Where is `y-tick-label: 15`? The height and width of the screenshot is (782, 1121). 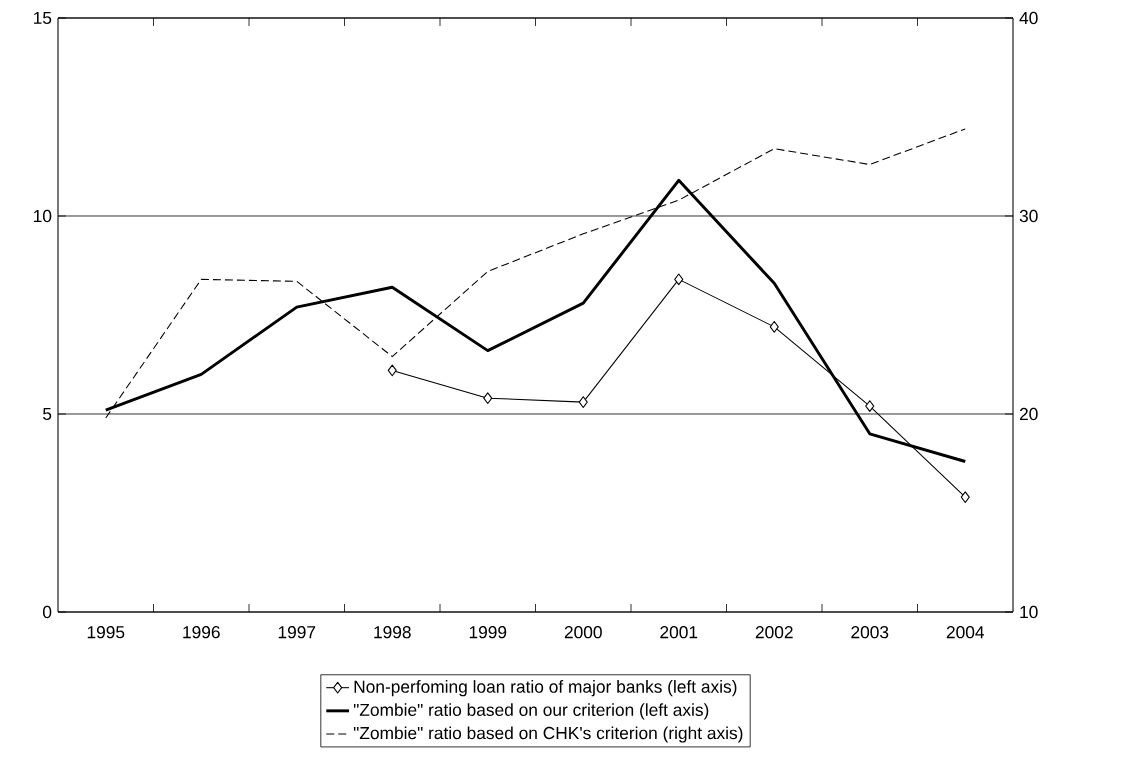 y-tick-label: 15 is located at coordinates (42, 18).